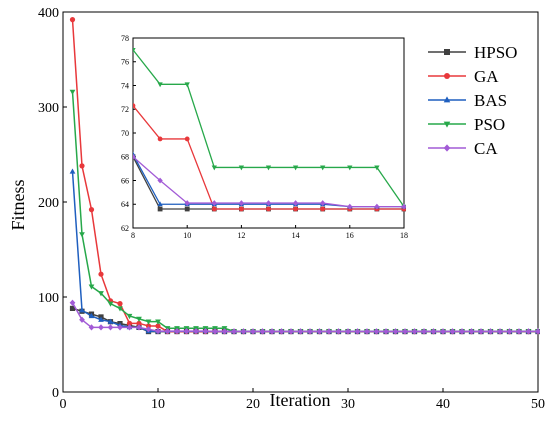  What do you see at coordinates (490, 100) in the screenshot?
I see `legend-label-bas: BAS` at bounding box center [490, 100].